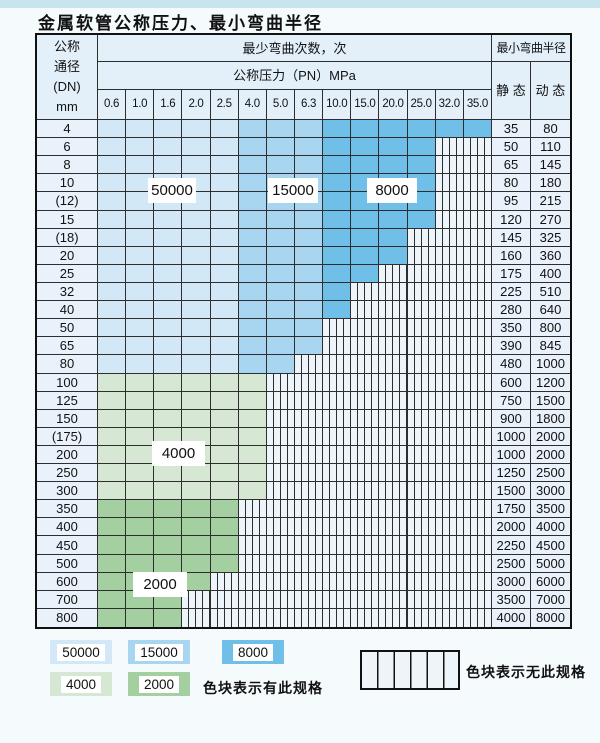  I want to click on dn-cell: 8, so click(67, 165).